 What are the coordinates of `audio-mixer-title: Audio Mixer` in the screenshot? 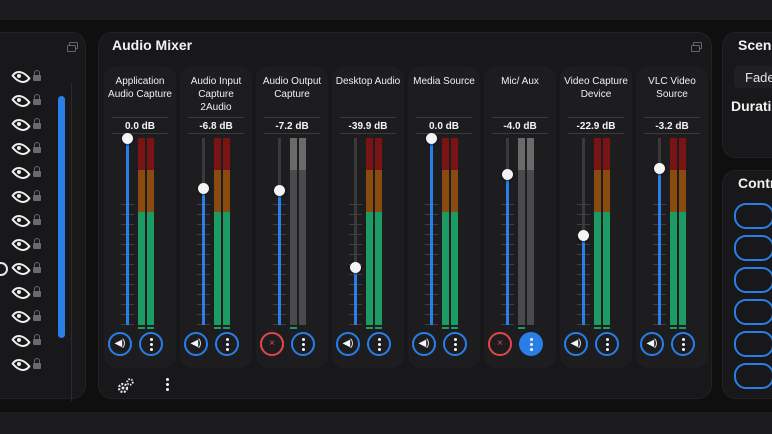 It's located at (152, 45).